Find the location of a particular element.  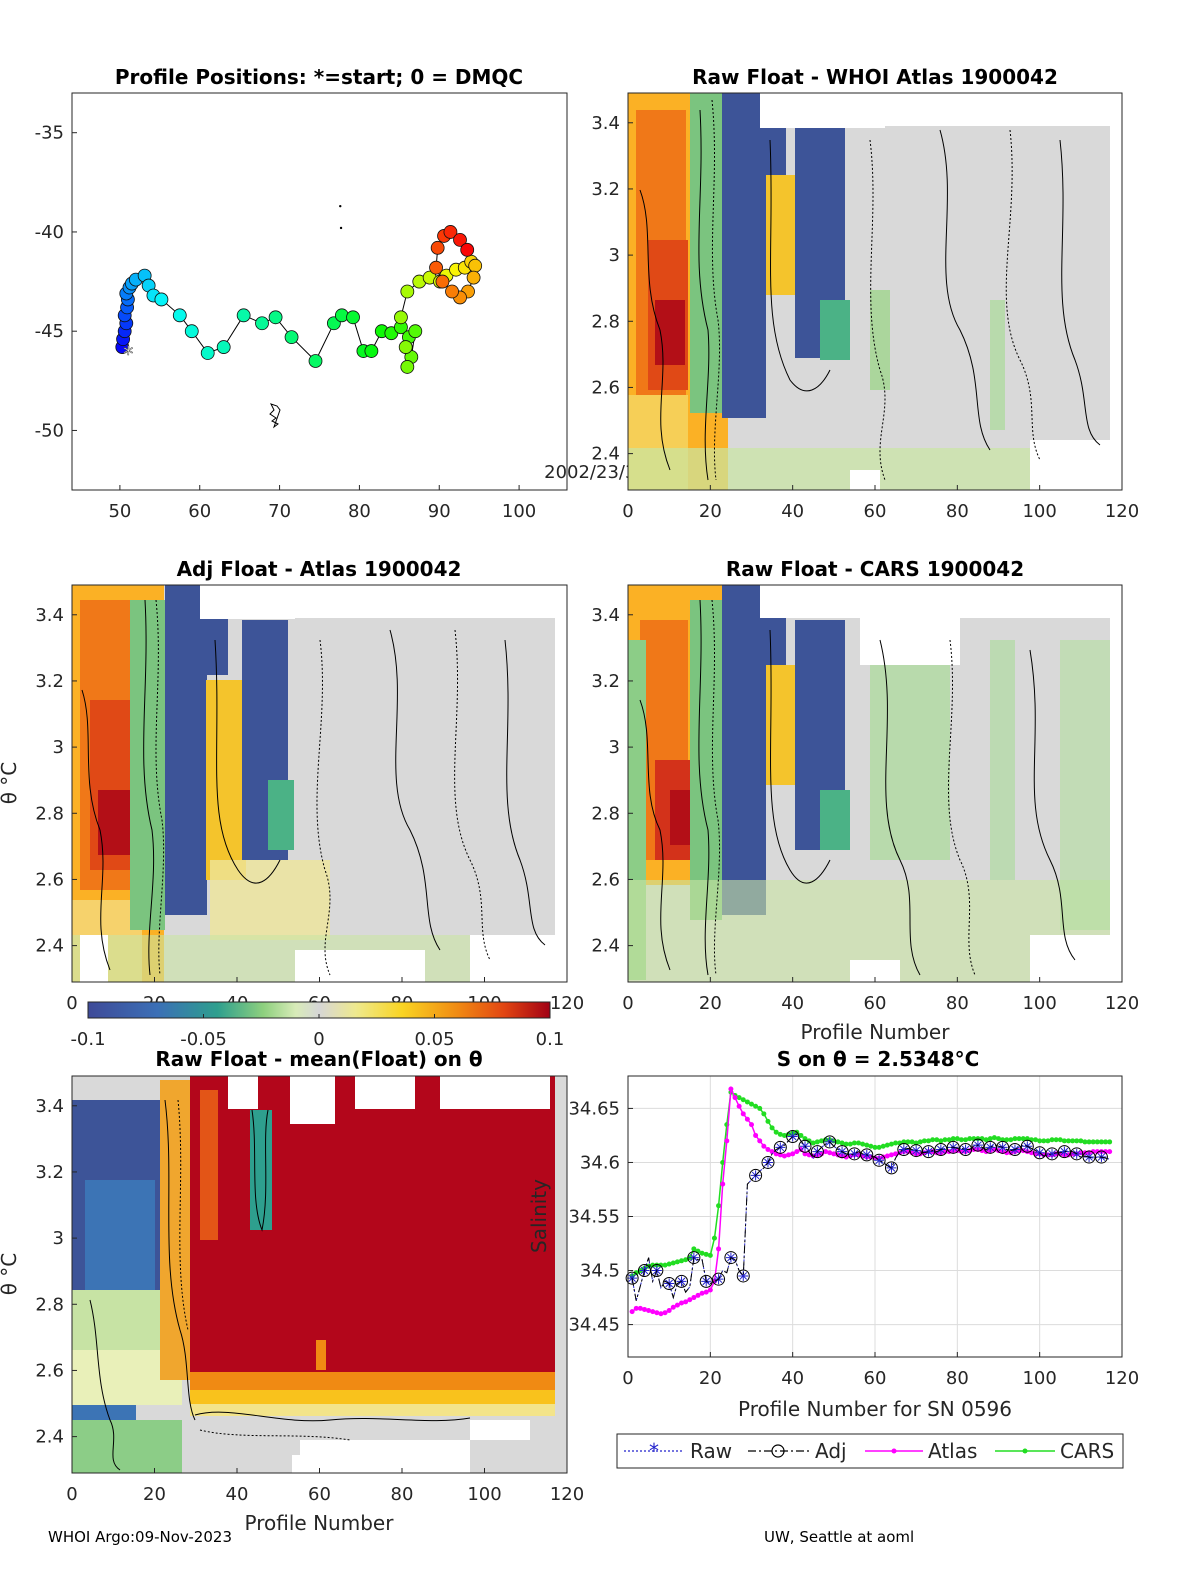

salinity-xtick-label: 20 is located at coordinates (710, 1378).